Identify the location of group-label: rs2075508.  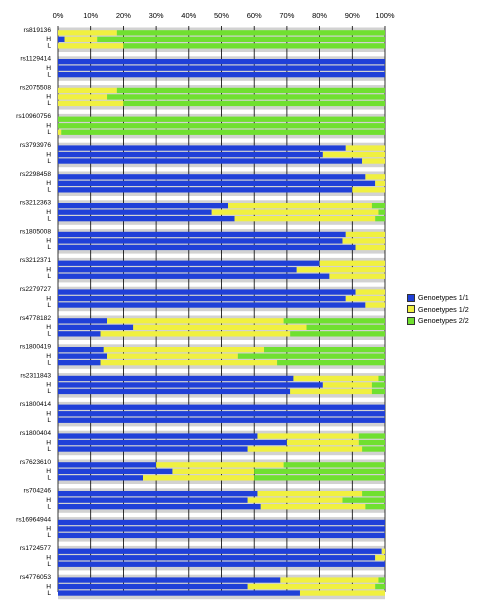
(35, 87).